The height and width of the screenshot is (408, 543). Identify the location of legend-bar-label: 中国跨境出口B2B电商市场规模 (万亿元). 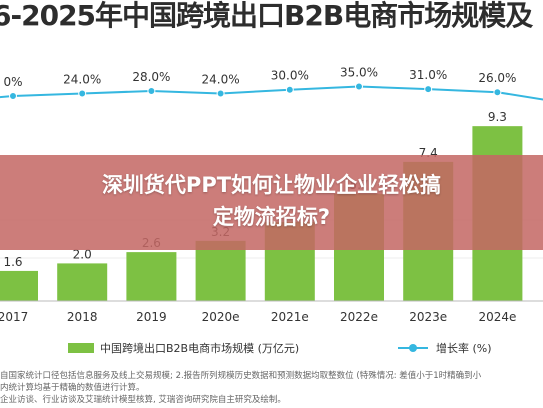
(200, 348).